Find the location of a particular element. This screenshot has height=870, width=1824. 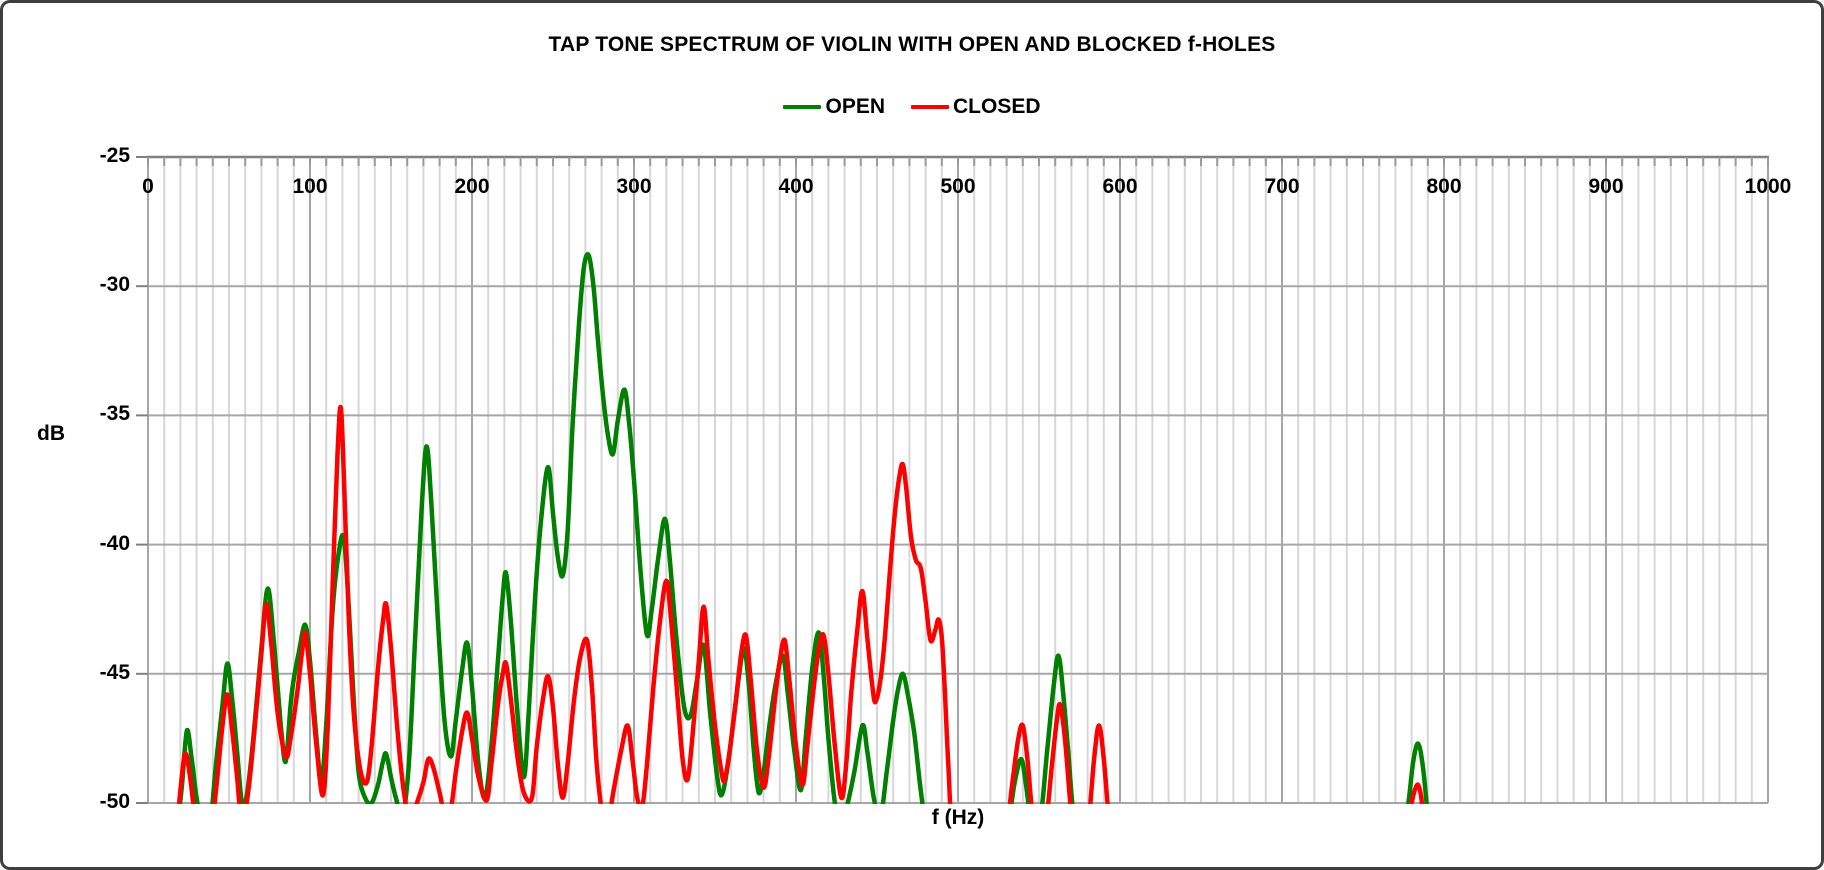

y-tick-label: -45 is located at coordinates (114, 672).